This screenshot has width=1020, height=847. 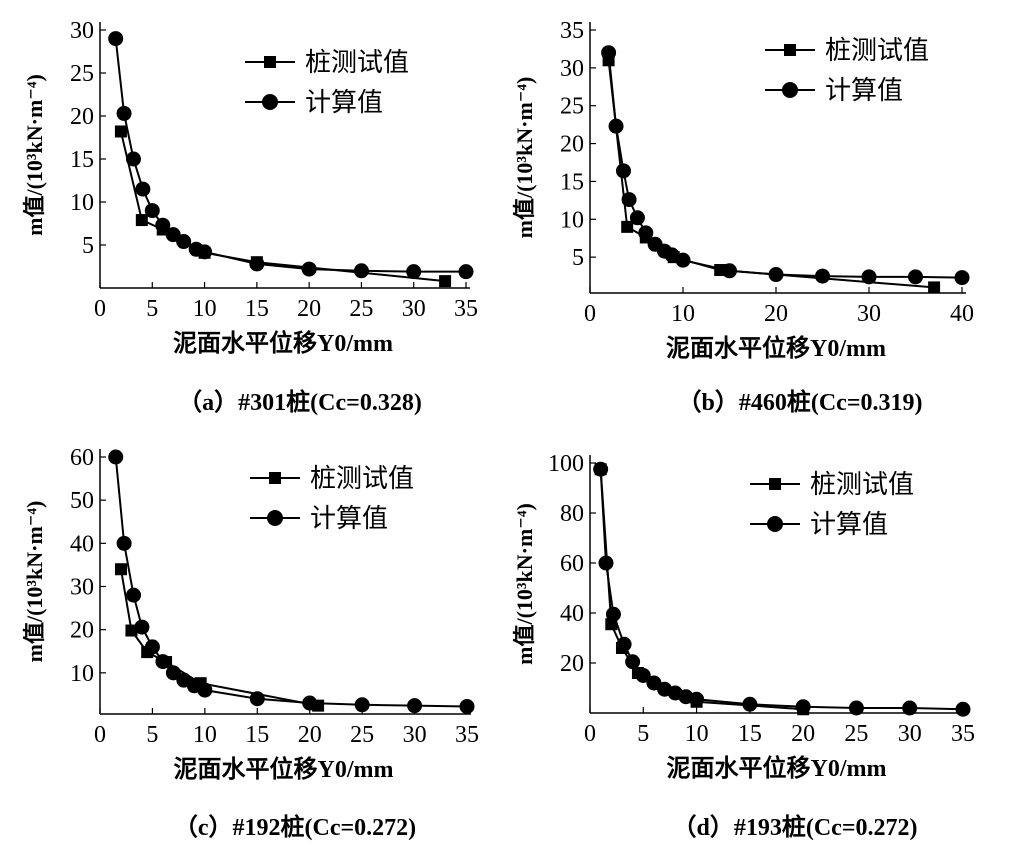 I want to click on y-tick-label: 5, so click(x=88, y=246).